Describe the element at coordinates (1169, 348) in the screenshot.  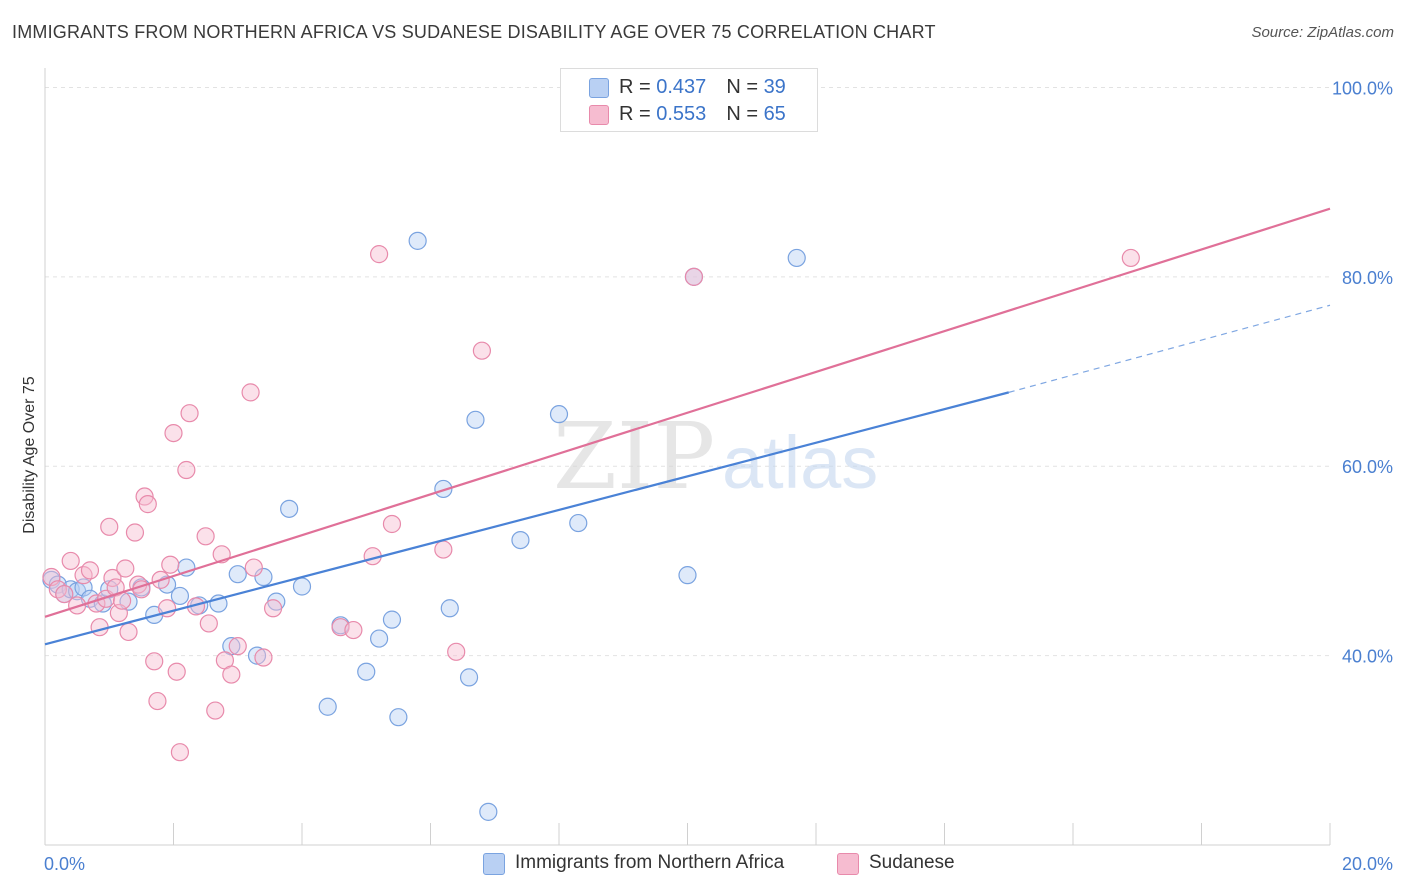
I see `trend-extension-northern-africa` at that location.